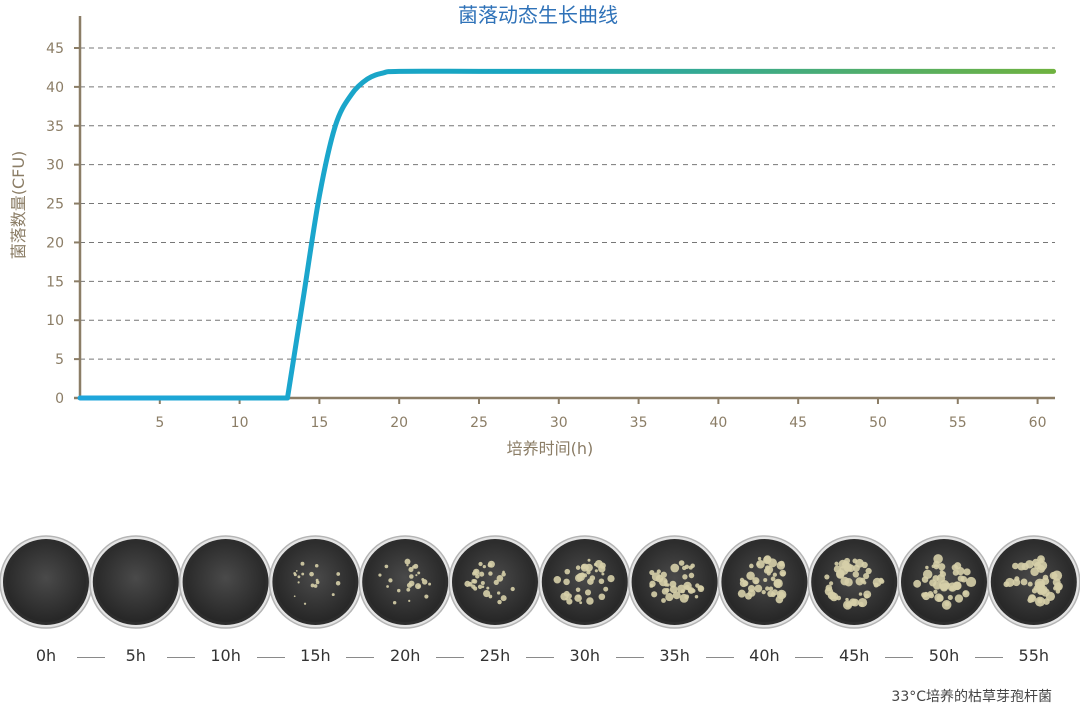 The width and height of the screenshot is (1080, 706). Describe the element at coordinates (59, 399) in the screenshot. I see `y-tick-label: 0` at that location.